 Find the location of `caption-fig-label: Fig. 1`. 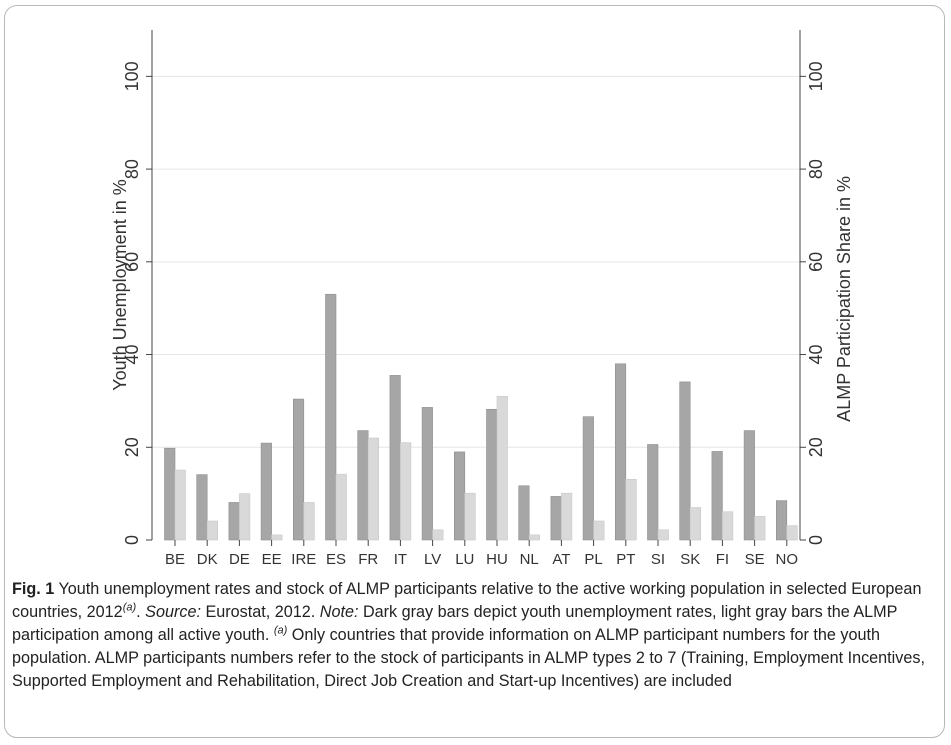

caption-fig-label: Fig. 1 is located at coordinates (33, 589).